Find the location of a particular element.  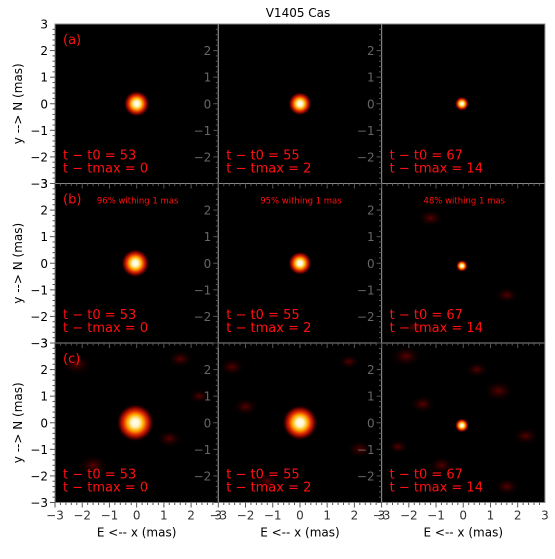

x-axis-label: E <-- x (mas) is located at coordinates (300, 533).